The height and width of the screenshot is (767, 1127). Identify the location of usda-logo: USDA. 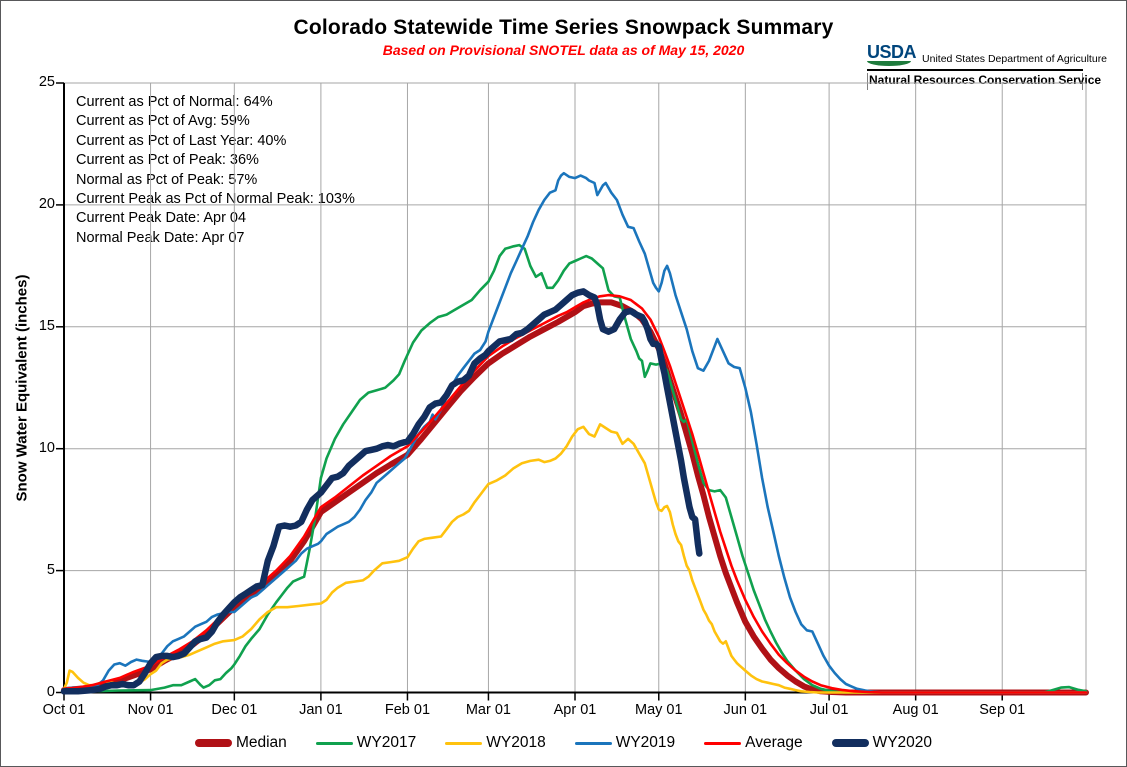
(892, 54).